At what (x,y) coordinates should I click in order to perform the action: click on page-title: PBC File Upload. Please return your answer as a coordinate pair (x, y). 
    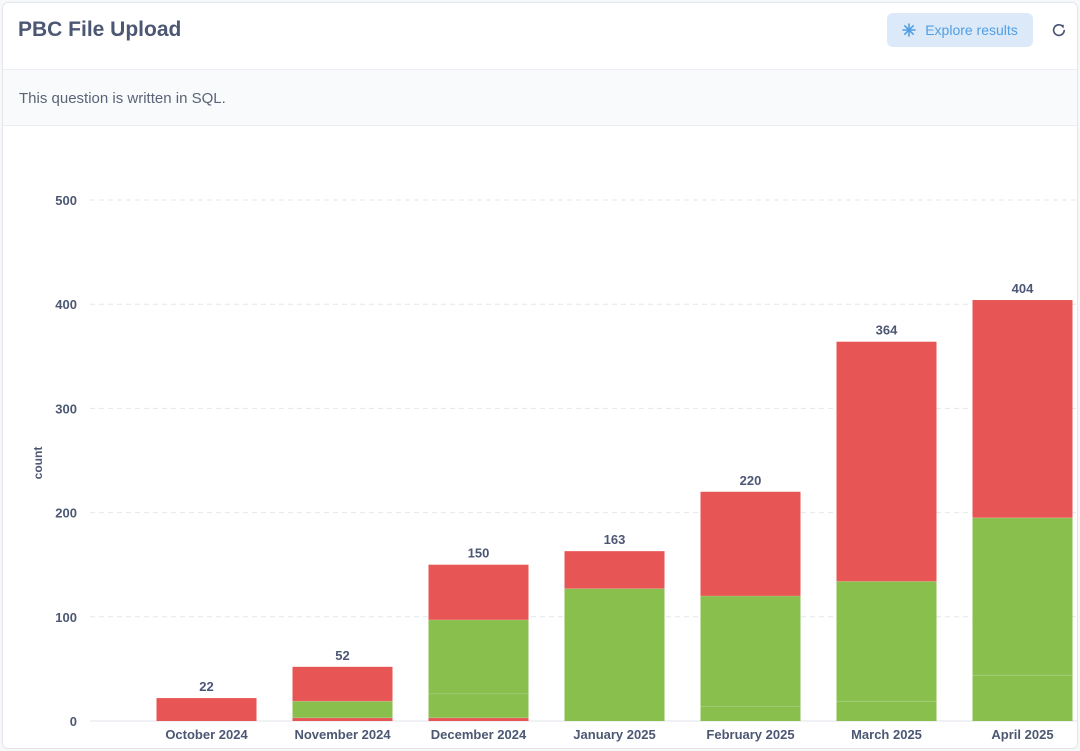
    Looking at the image, I should click on (100, 29).